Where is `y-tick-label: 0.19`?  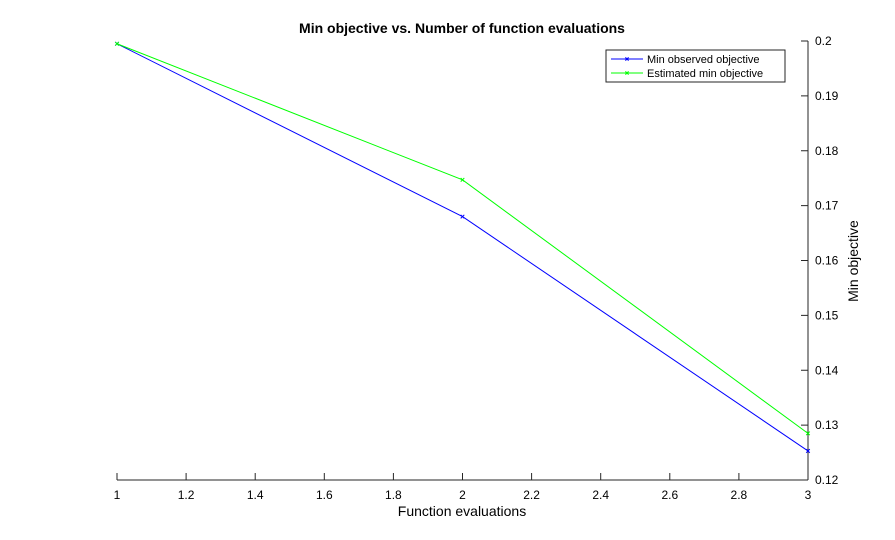 y-tick-label: 0.19 is located at coordinates (827, 96).